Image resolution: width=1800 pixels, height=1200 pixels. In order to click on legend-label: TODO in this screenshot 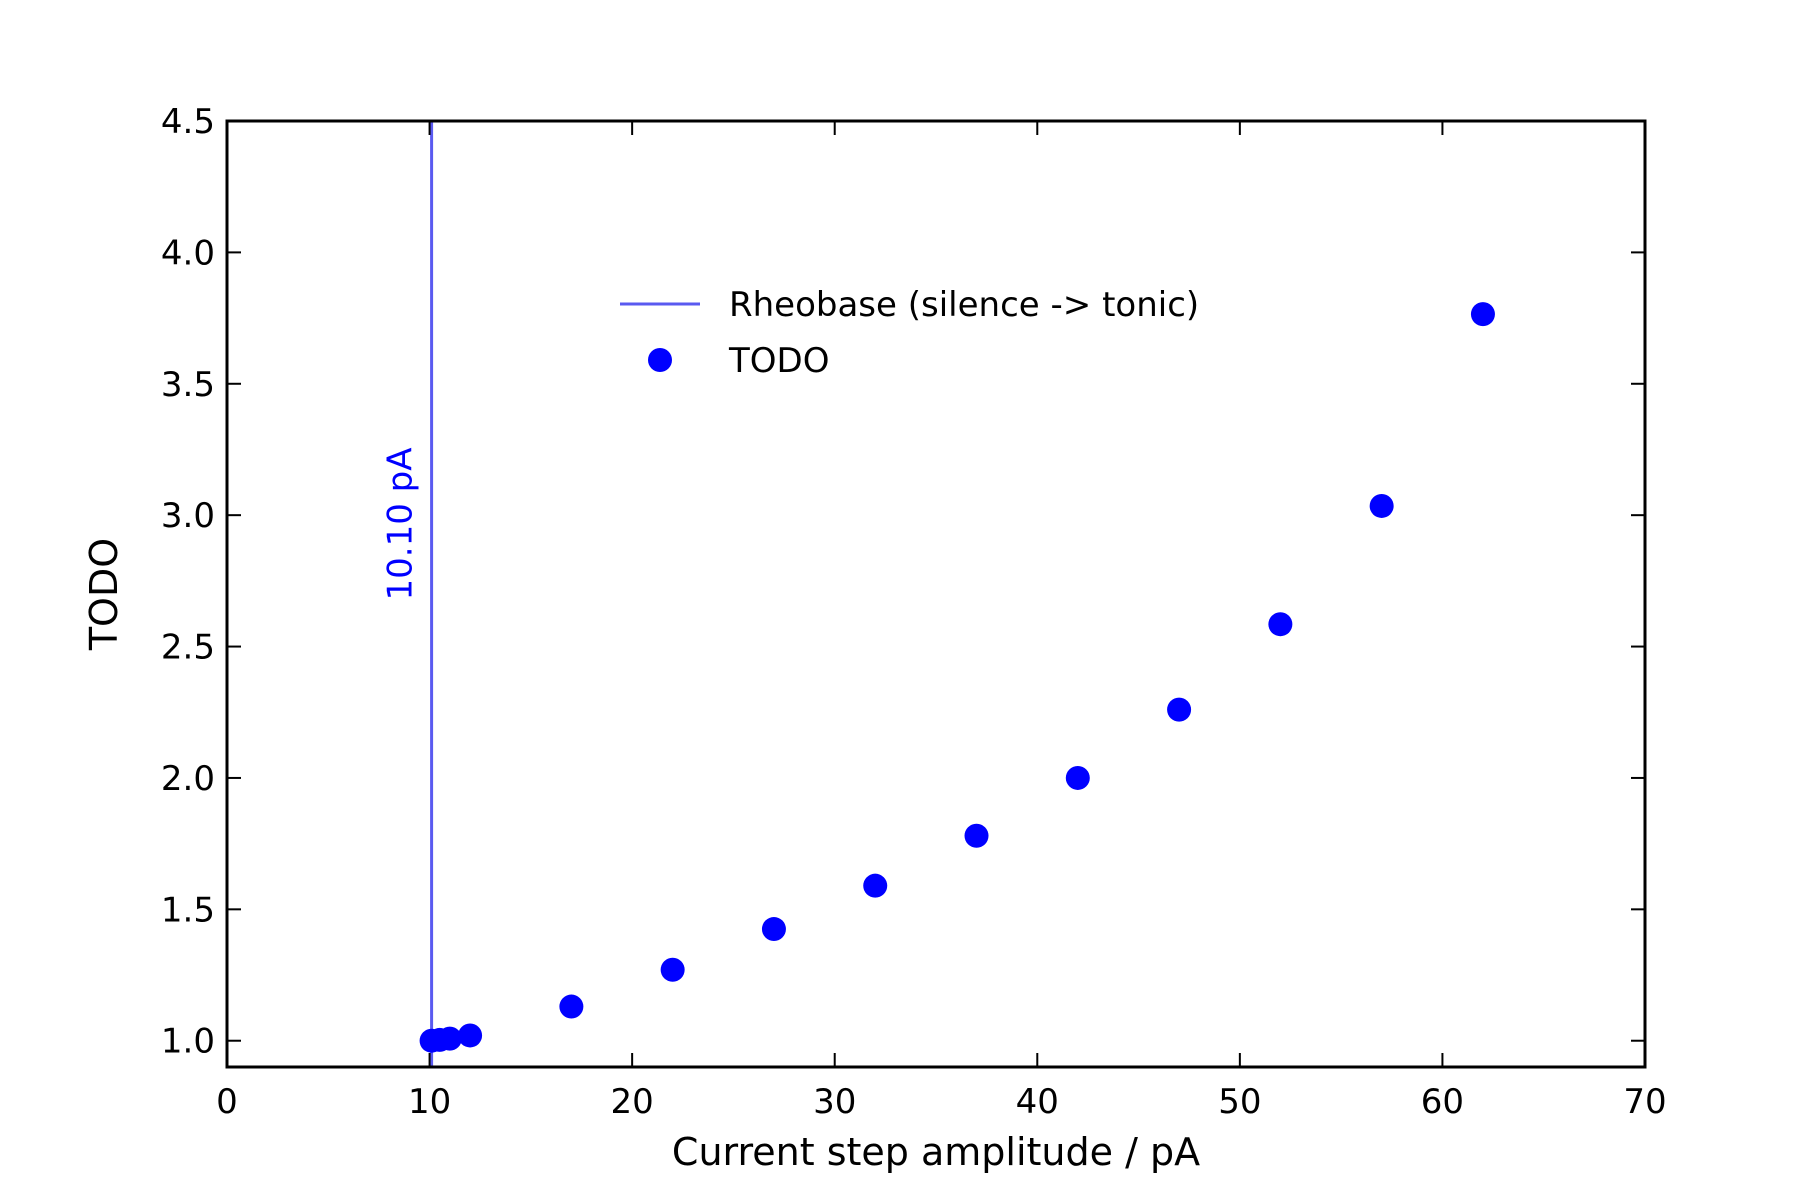, I will do `click(778, 361)`.